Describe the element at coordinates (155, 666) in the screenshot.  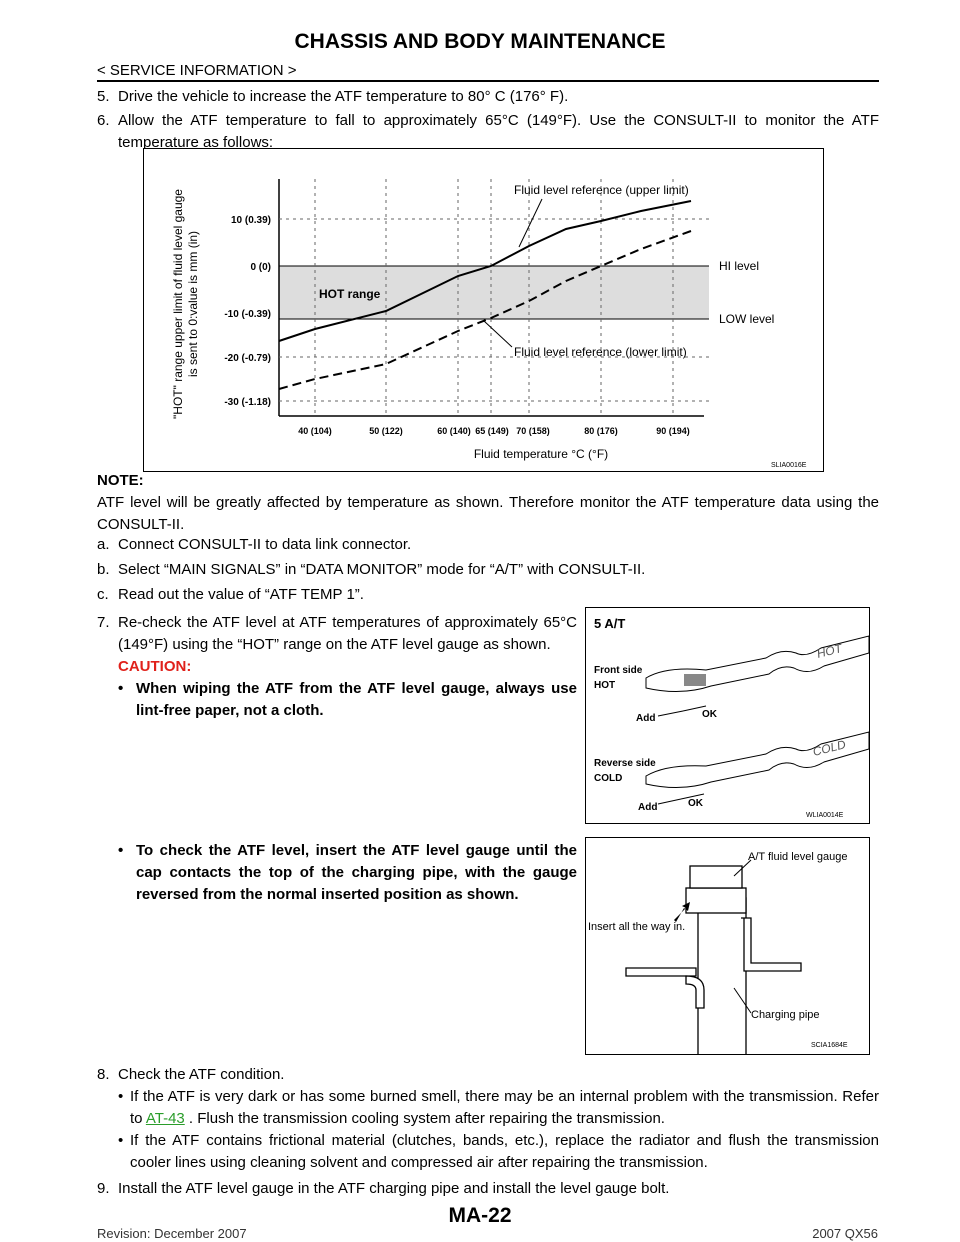
I see `caution: CAUTION:` at that location.